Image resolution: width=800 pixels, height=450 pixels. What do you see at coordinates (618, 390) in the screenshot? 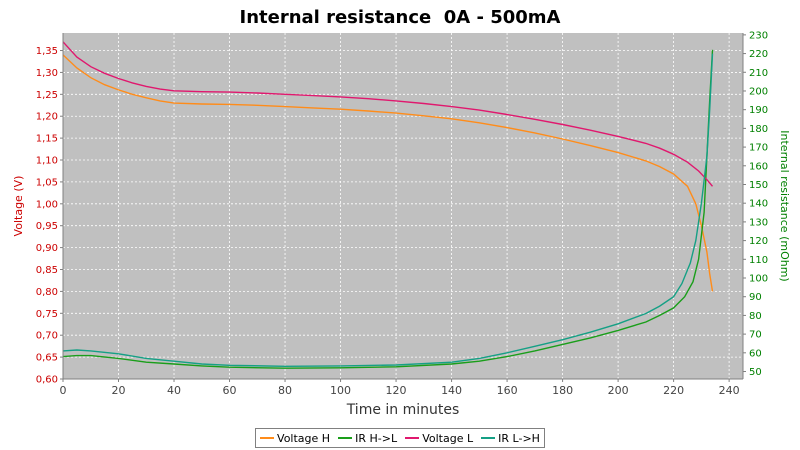
I see `x-tick-label: 200` at bounding box center [618, 390].